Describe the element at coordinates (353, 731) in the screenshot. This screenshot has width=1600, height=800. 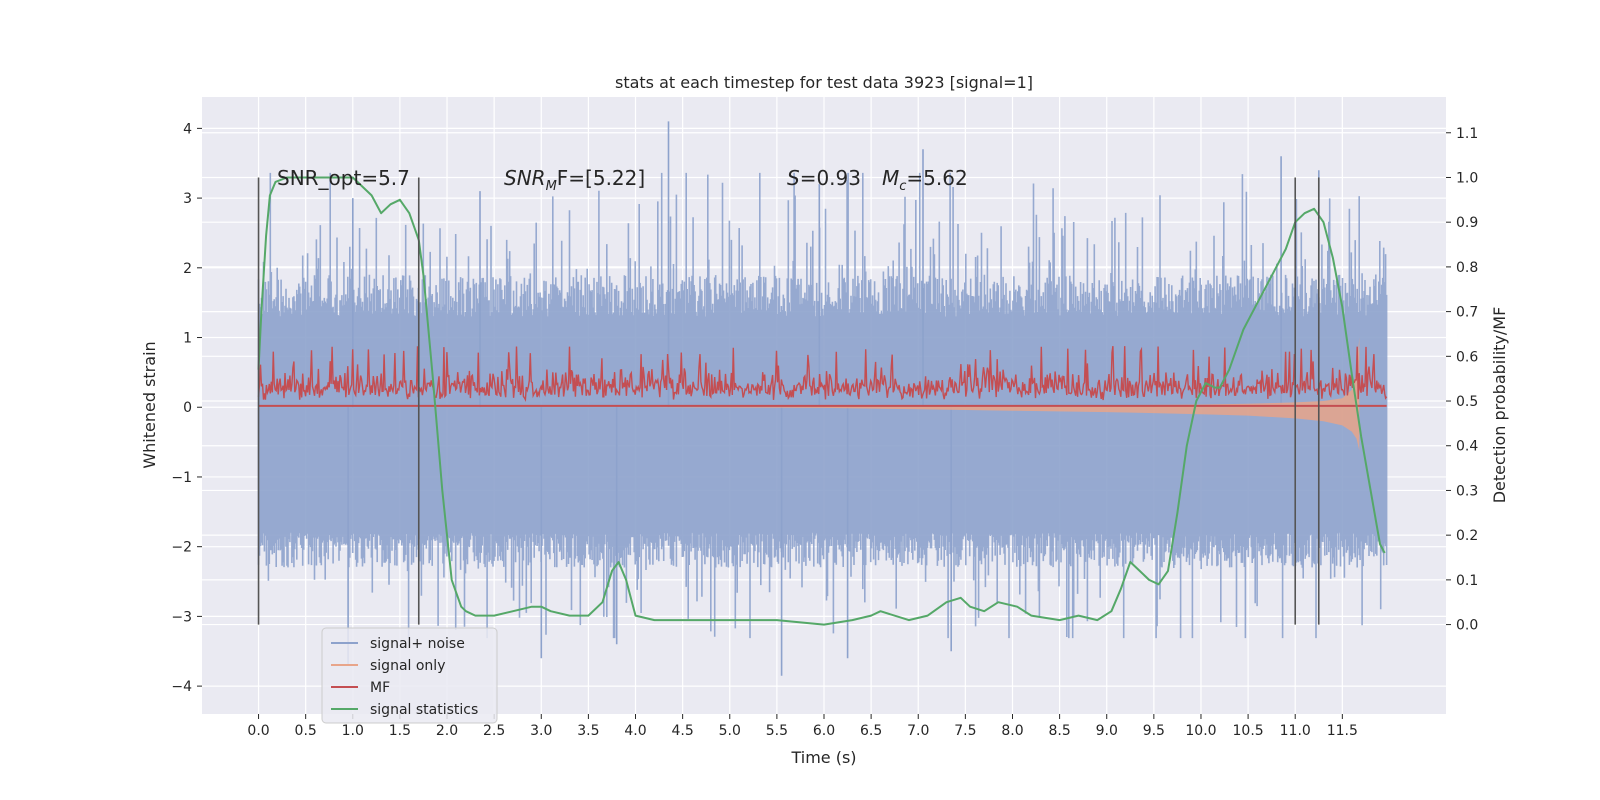
I see `x-tick-label: 1.0` at that location.